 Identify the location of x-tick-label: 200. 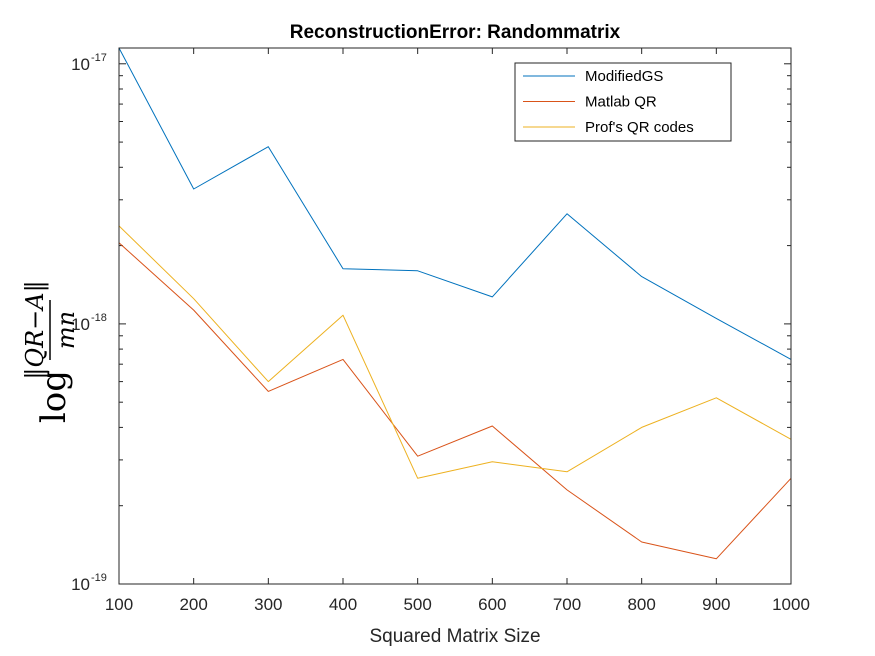
(193, 604).